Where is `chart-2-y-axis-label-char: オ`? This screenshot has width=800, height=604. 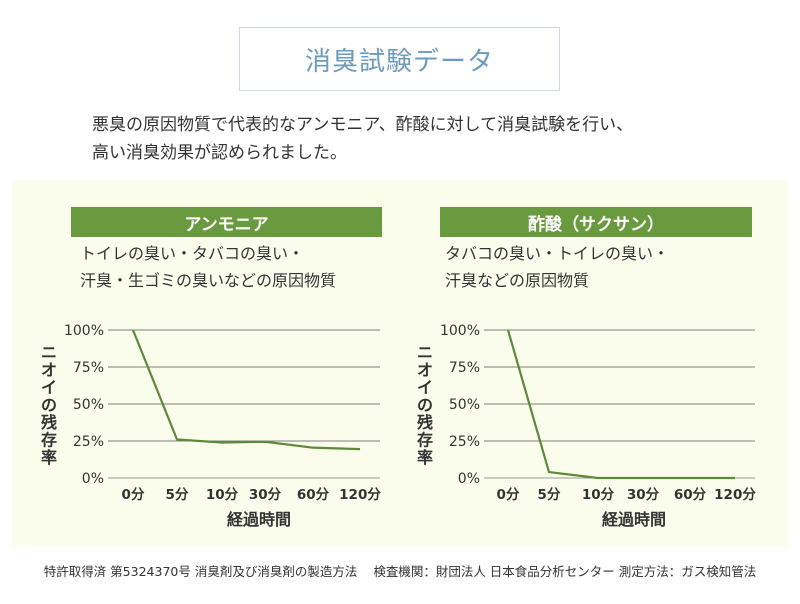
chart-2-y-axis-label-char: オ is located at coordinates (425, 370).